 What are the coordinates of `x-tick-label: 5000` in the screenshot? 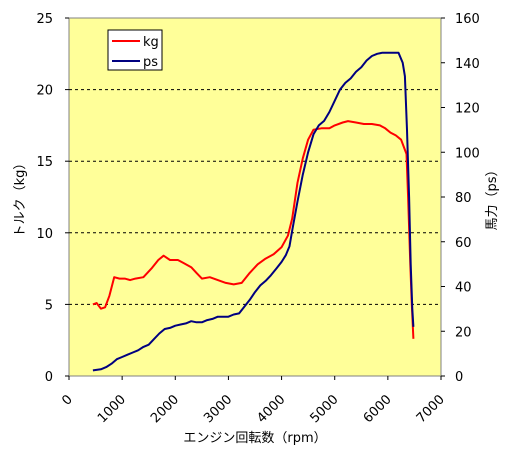 It's located at (325, 409).